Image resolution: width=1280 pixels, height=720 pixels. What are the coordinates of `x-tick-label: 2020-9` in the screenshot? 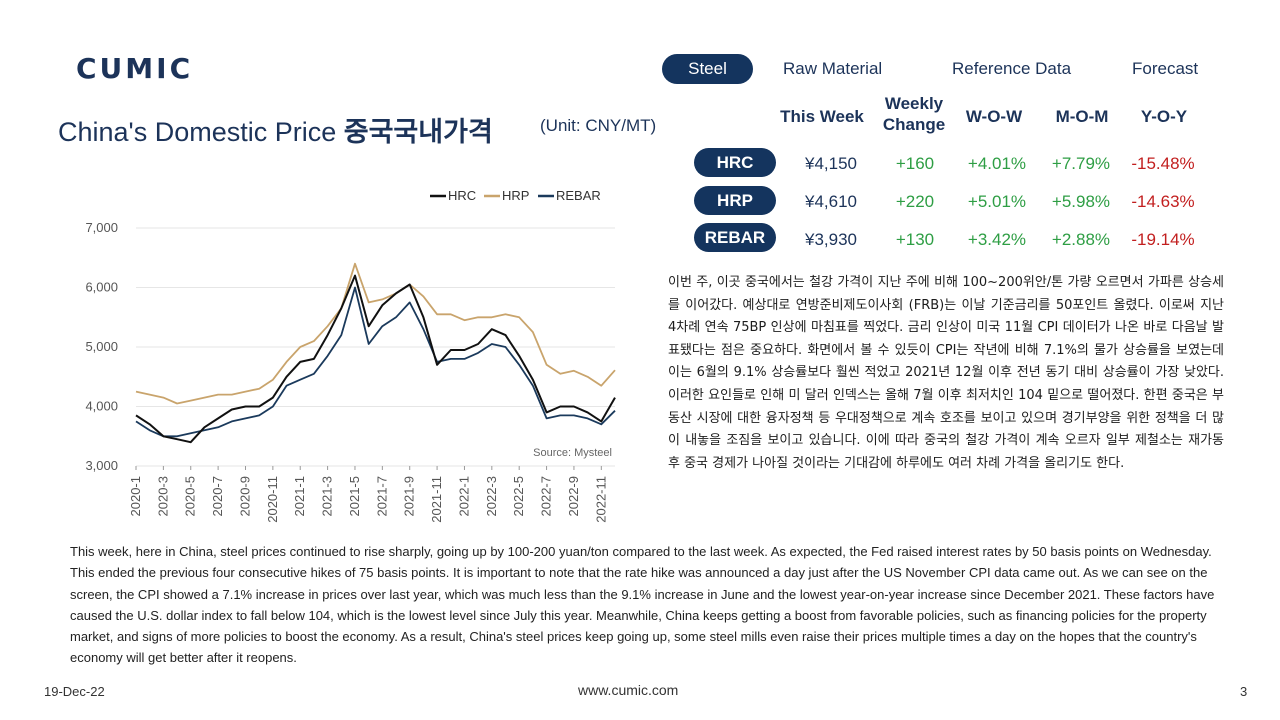 It's located at (244, 496).